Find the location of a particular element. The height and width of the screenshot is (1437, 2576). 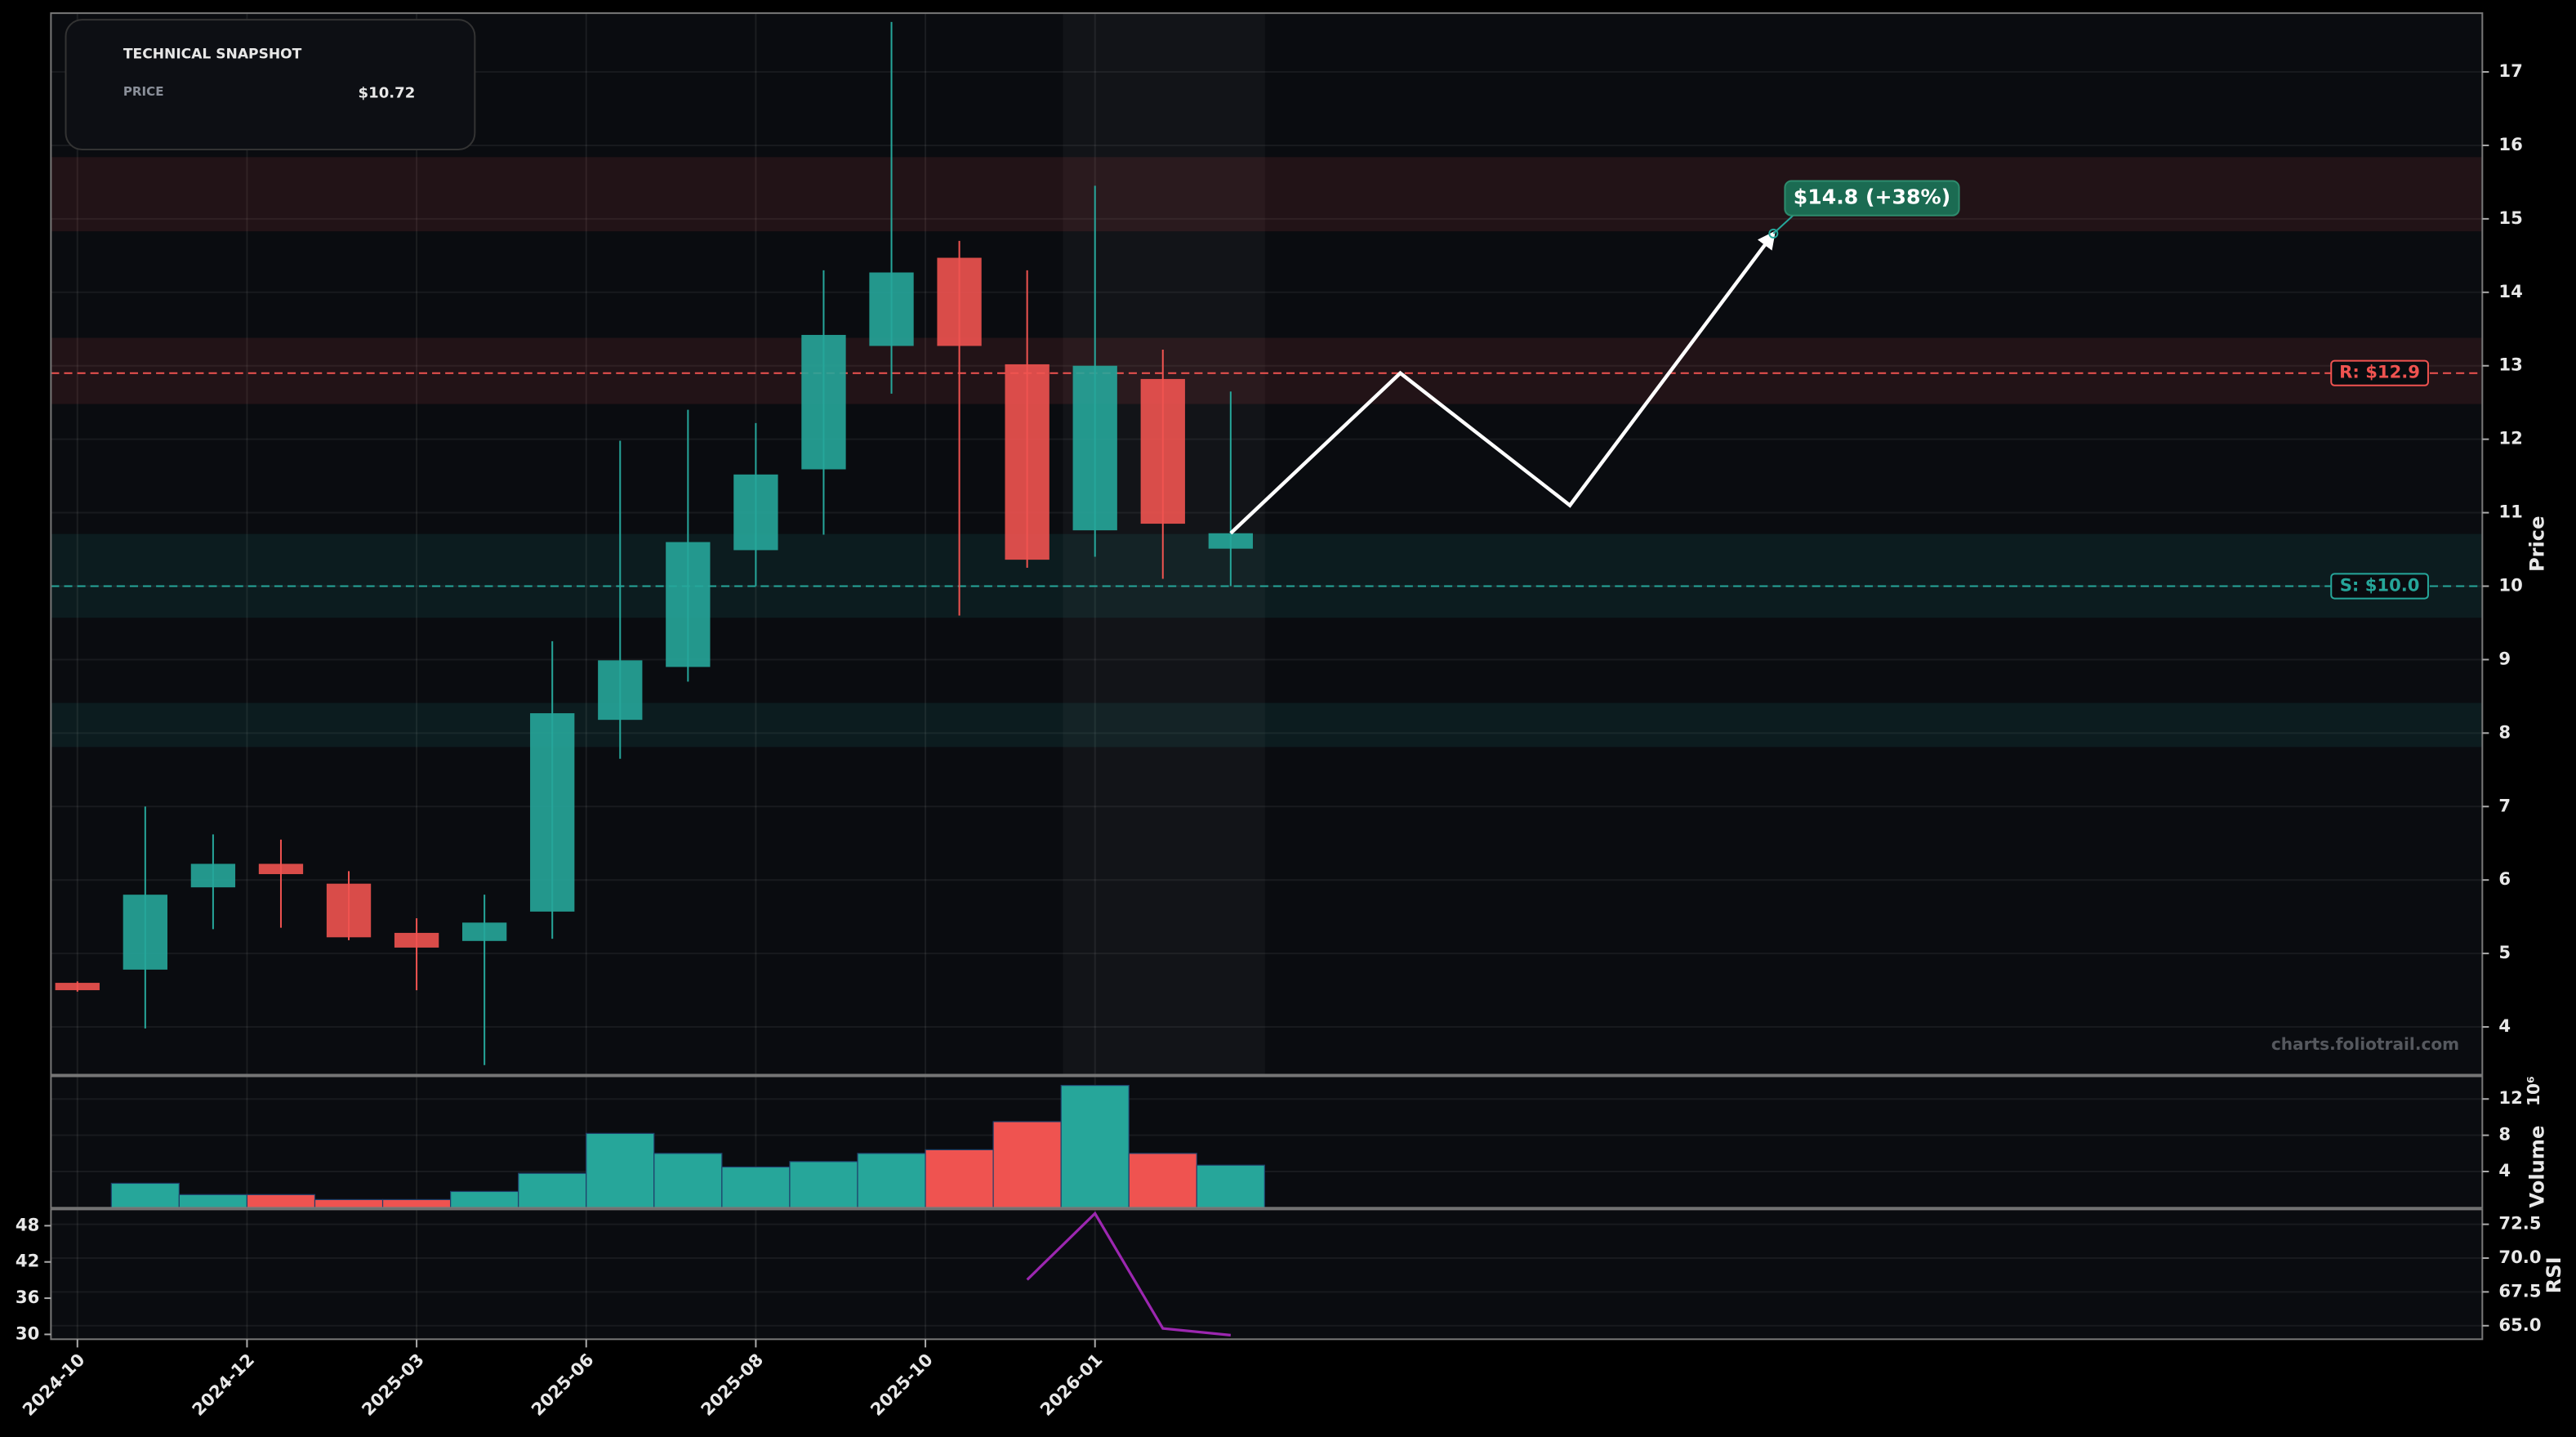

rsi-panel is located at coordinates (1267, 1274).